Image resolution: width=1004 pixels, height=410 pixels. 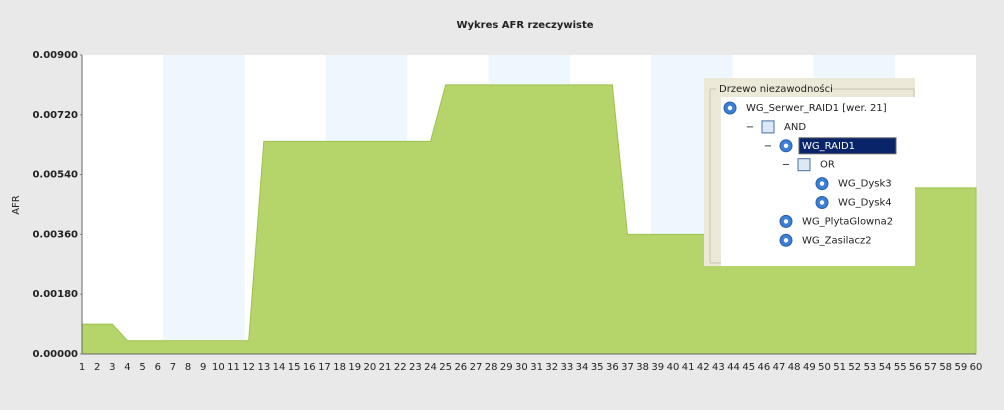 I want to click on x-tick-label: 13, so click(x=263, y=367).